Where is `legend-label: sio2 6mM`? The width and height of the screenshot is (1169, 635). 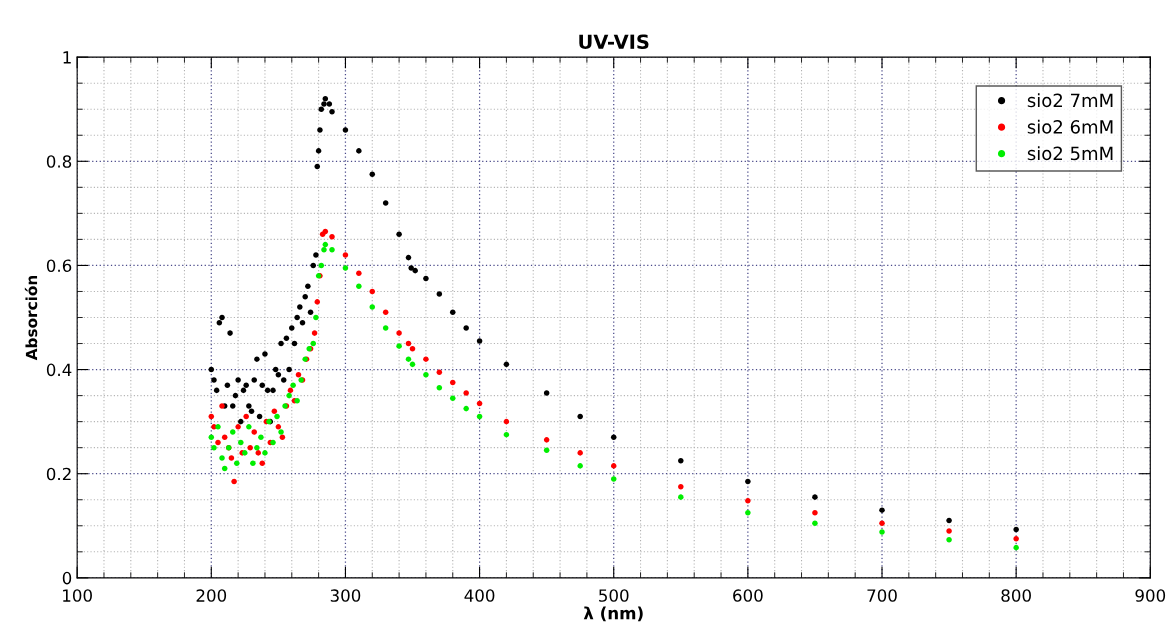
legend-label: sio2 6mM is located at coordinates (1070, 126).